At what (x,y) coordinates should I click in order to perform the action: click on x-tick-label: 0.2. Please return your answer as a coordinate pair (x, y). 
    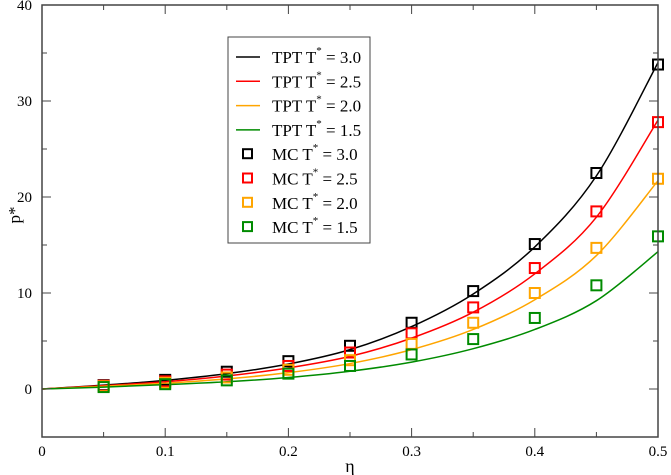
    Looking at the image, I should click on (288, 452).